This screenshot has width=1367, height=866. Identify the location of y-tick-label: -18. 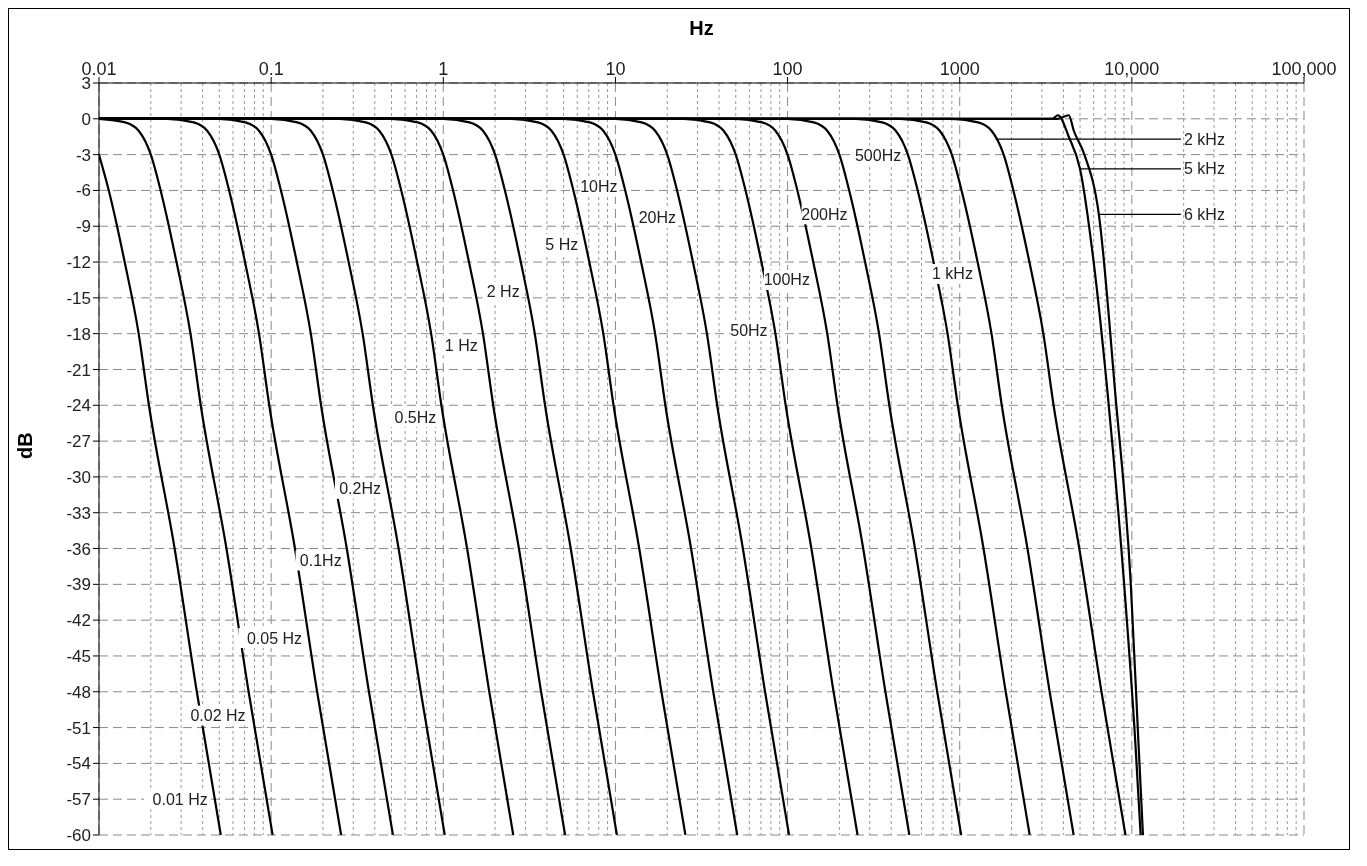
(78, 334).